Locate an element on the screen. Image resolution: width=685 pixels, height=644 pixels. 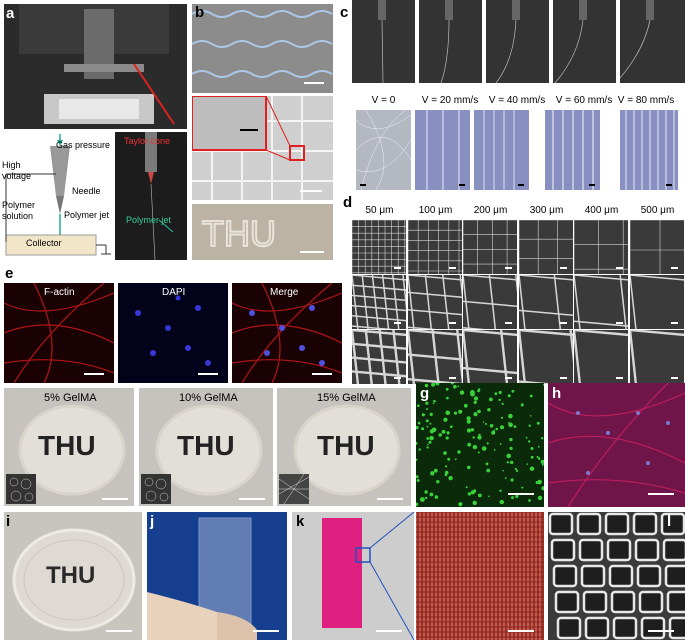
panel-a-schematic is located at coordinates (56, 196).